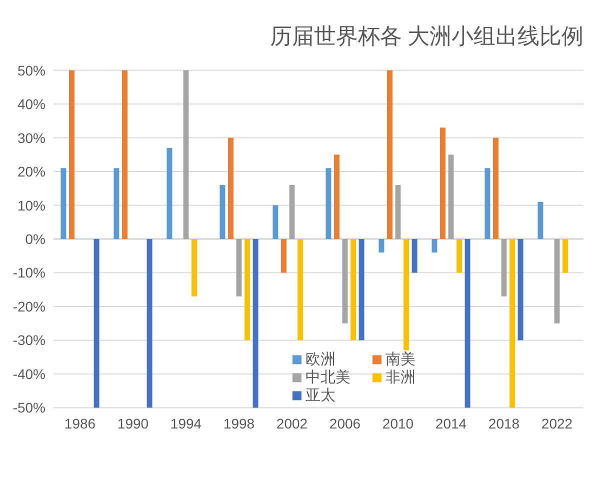  Describe the element at coordinates (239, 424) in the screenshot. I see `x-tick-label: 1998` at that location.